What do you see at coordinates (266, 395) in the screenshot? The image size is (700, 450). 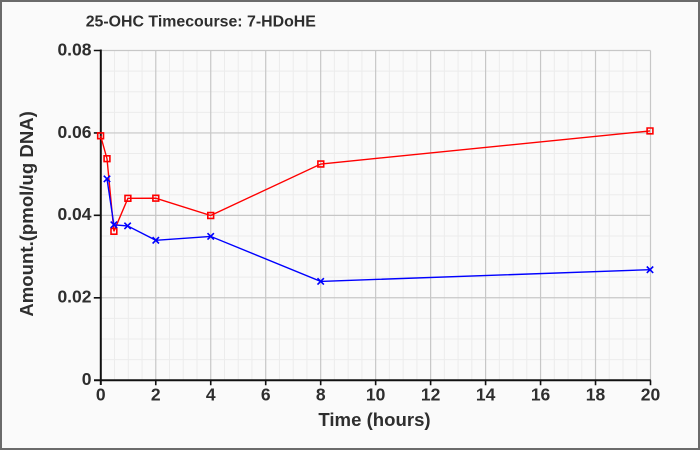 I see `svg-text: 6` at bounding box center [266, 395].